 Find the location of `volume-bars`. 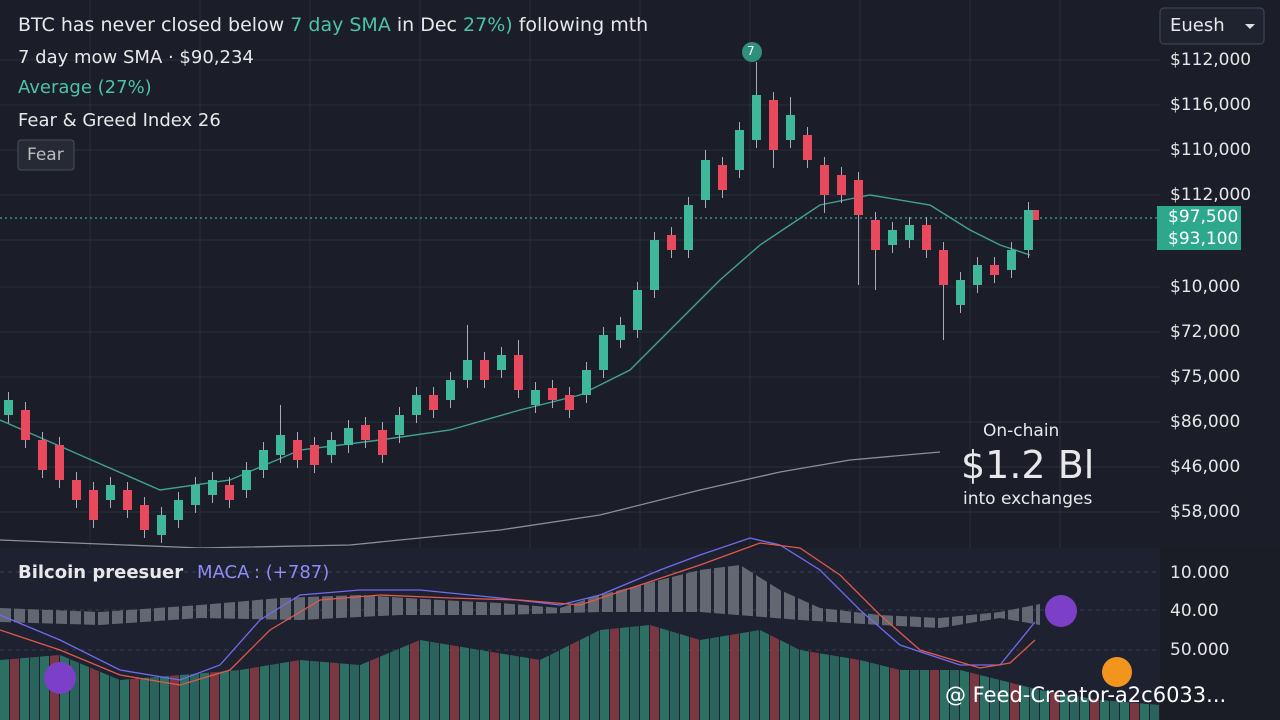

volume-bars is located at coordinates (580, 672).